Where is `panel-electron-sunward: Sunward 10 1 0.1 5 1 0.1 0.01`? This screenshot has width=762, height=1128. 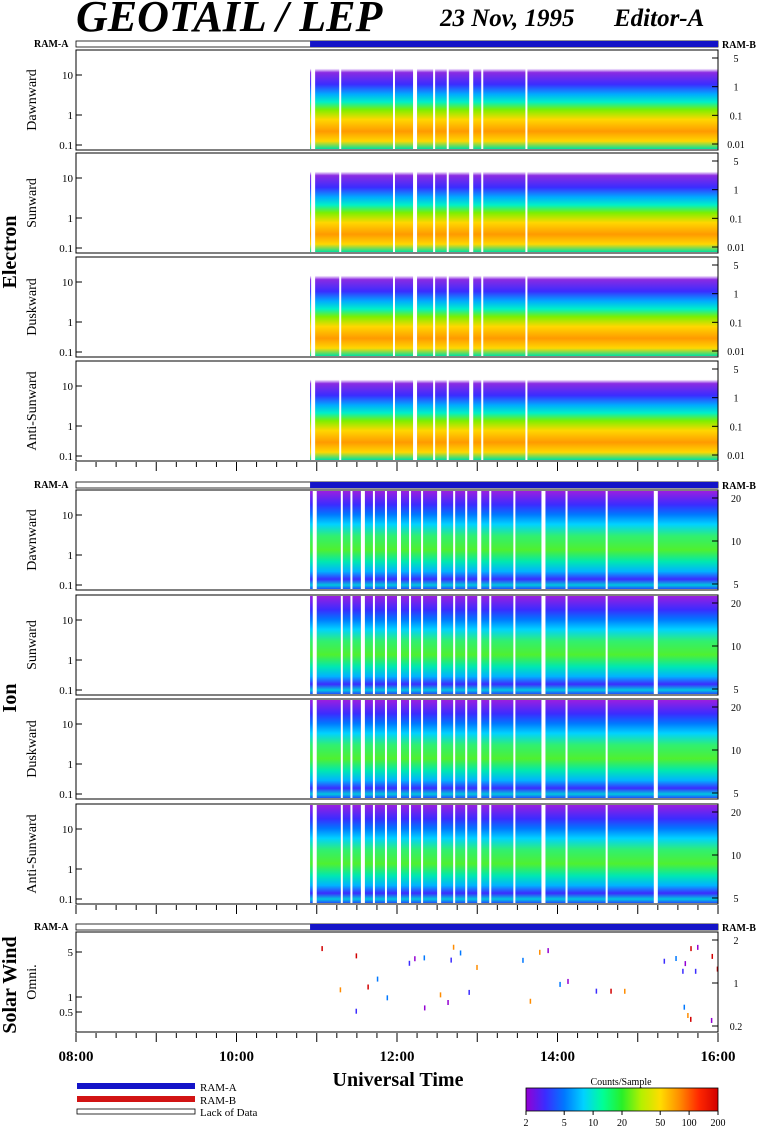
panel-electron-sunward: Sunward 10 1 0.1 5 1 0.1 0.01 is located at coordinates (385, 203).